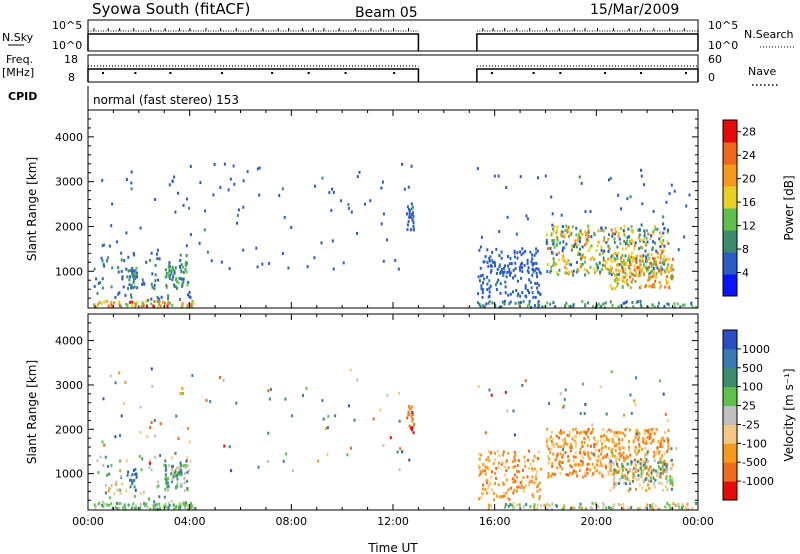  What do you see at coordinates (22, 96) in the screenshot?
I see `cpid-label: CPID` at bounding box center [22, 96].